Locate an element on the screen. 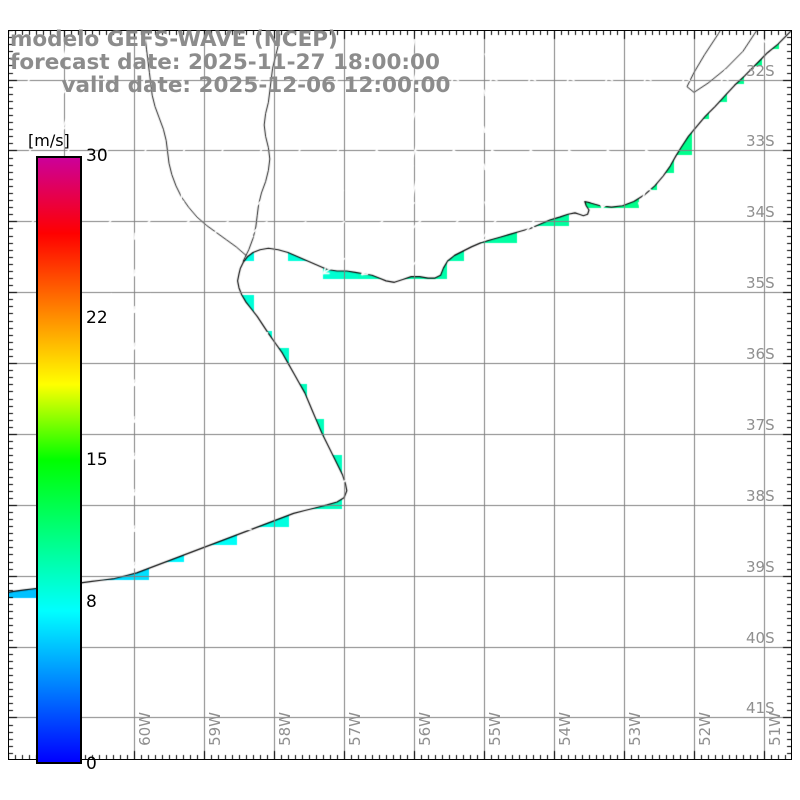  latitude-label-38S: 38S is located at coordinates (760, 495).